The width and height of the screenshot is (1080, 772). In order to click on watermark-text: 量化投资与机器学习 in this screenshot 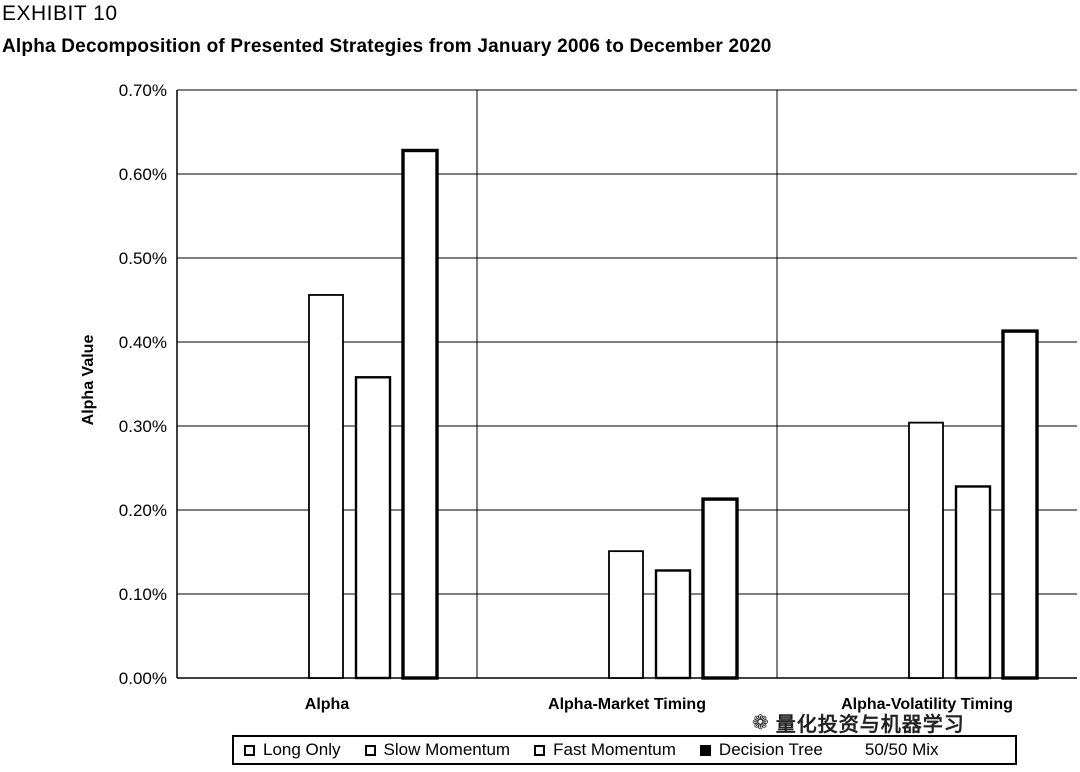, I will do `click(870, 725)`.